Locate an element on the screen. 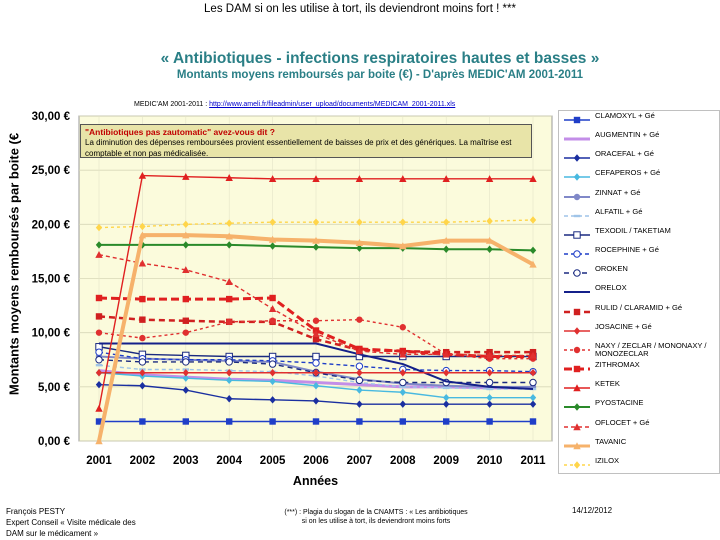  x-tick-label: 2010 is located at coordinates (490, 461).